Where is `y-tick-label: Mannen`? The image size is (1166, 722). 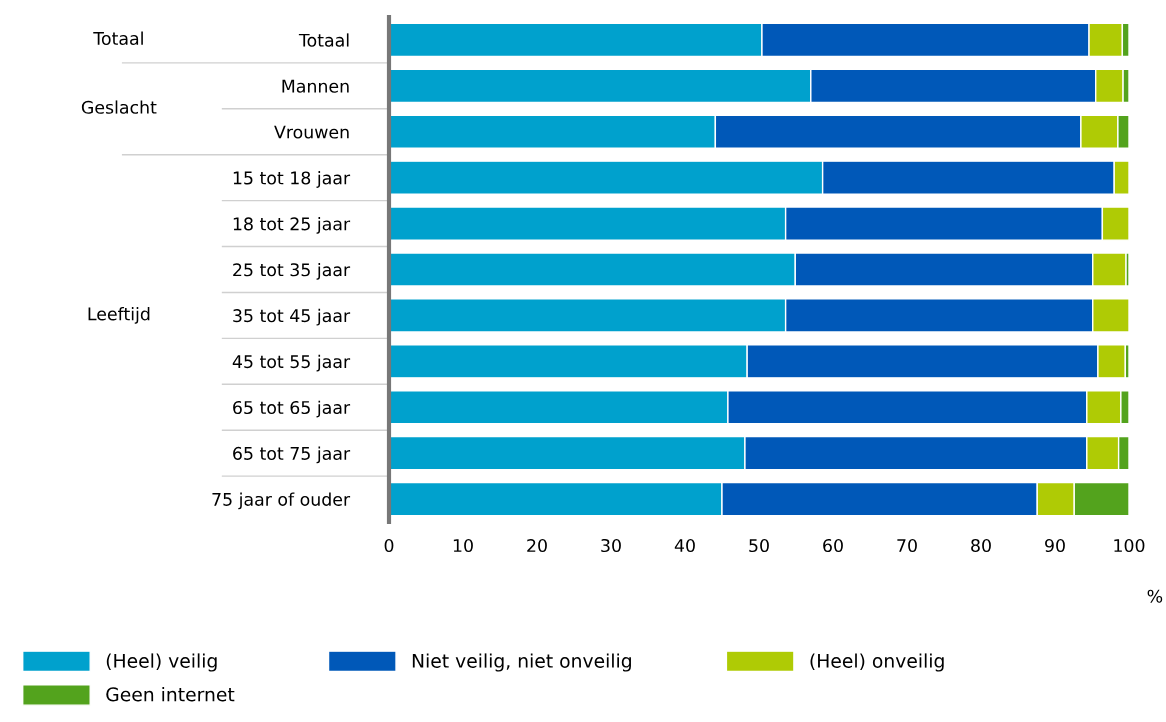
y-tick-label: Mannen is located at coordinates (315, 86).